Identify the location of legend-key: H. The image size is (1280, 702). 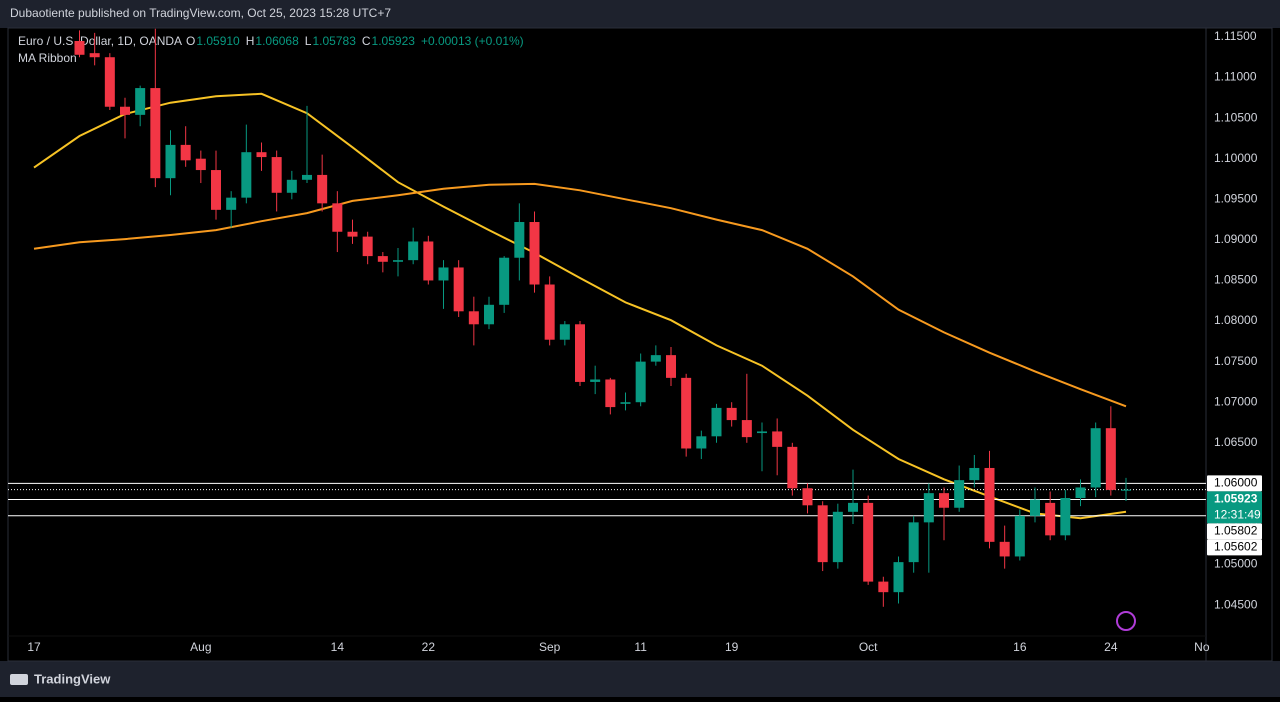
(250, 41).